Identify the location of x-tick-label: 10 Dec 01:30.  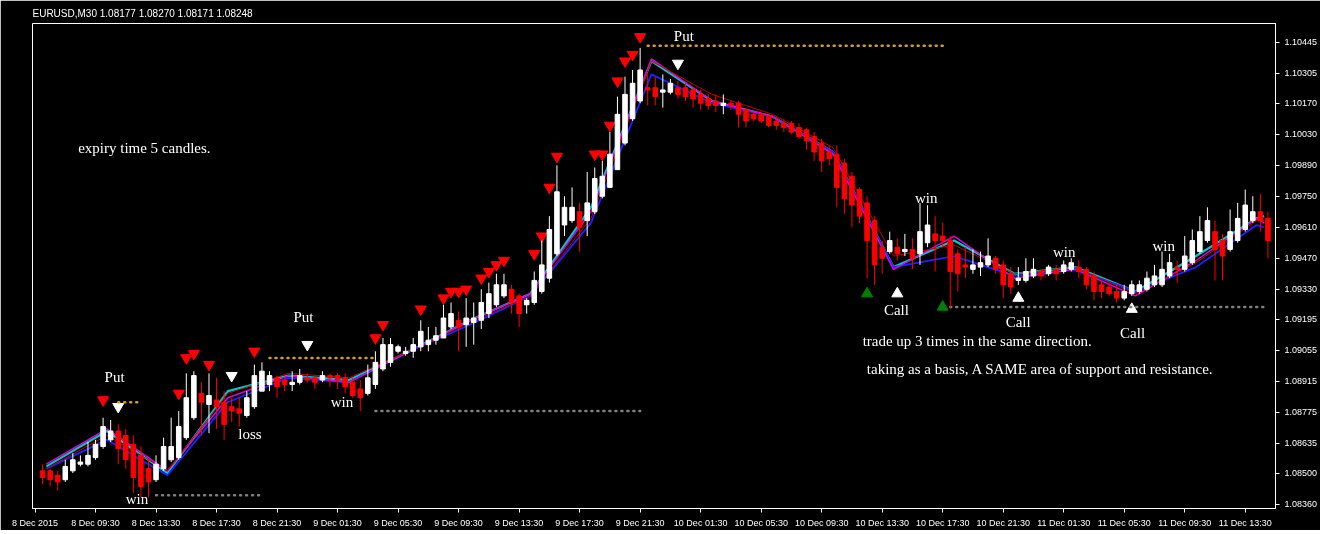
(700, 522).